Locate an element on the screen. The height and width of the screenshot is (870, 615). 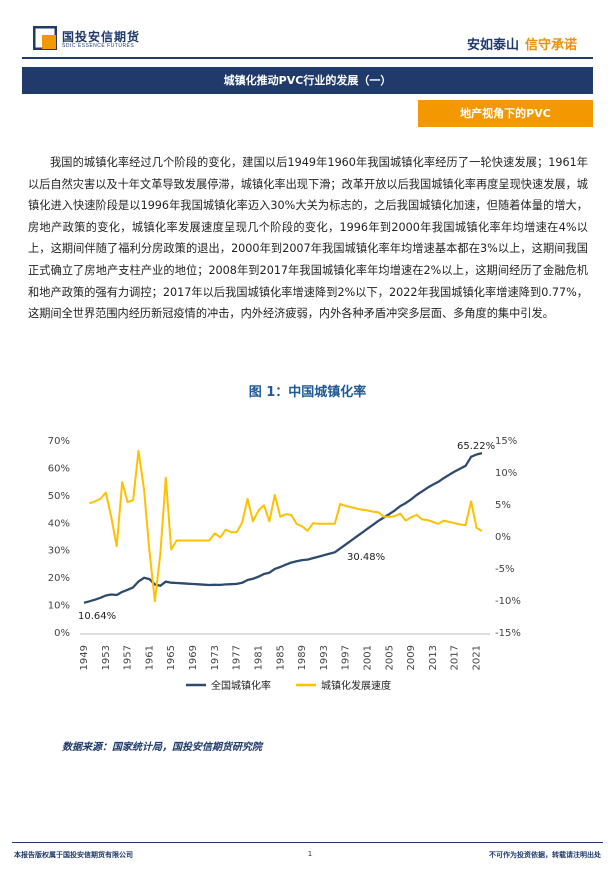
slogan: 安如泰山 信守承诺 is located at coordinates (522, 43).